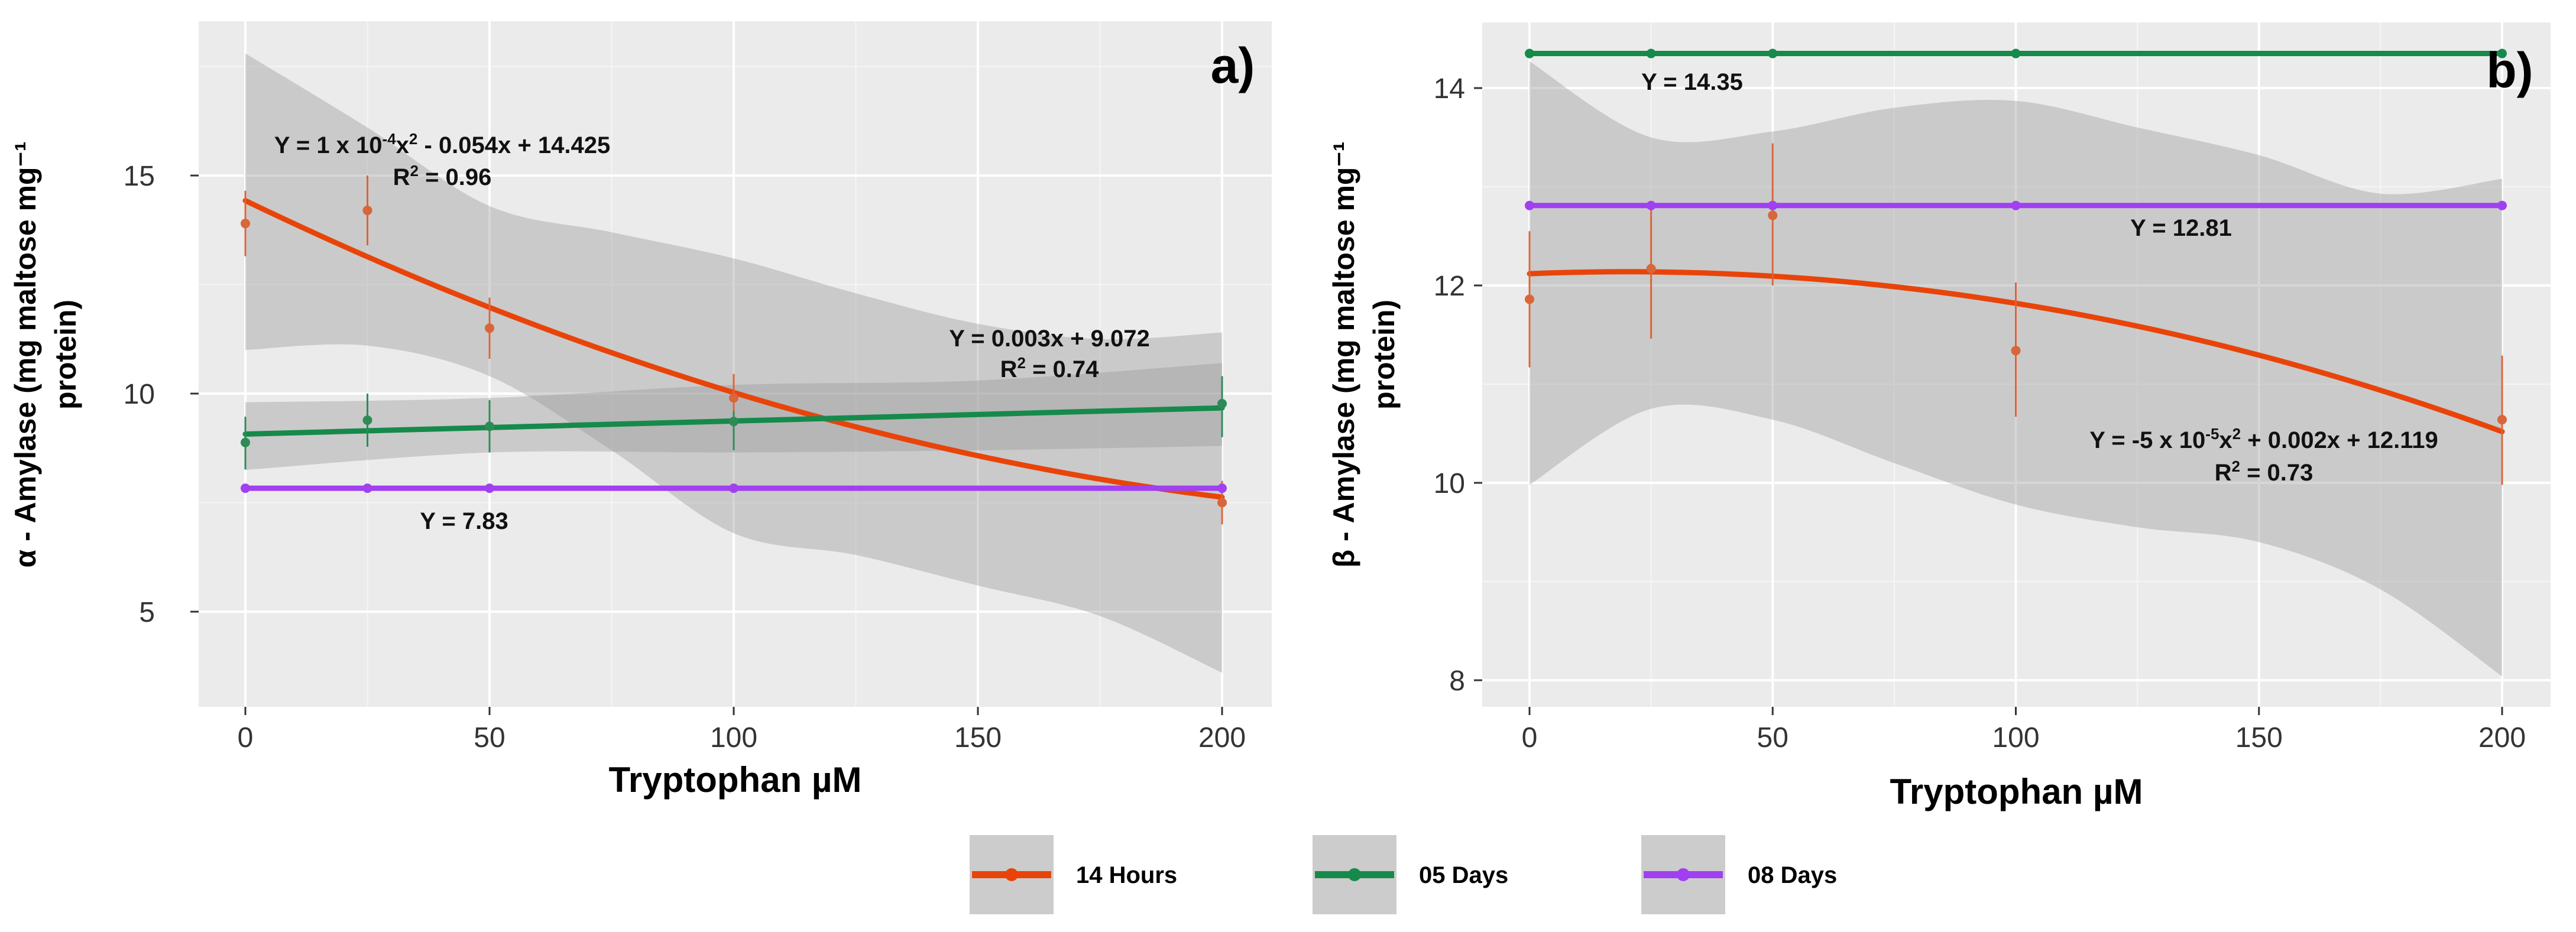 The image size is (2576, 932). Describe the element at coordinates (1463, 875) in the screenshot. I see `legend-label: 05 Days` at that location.